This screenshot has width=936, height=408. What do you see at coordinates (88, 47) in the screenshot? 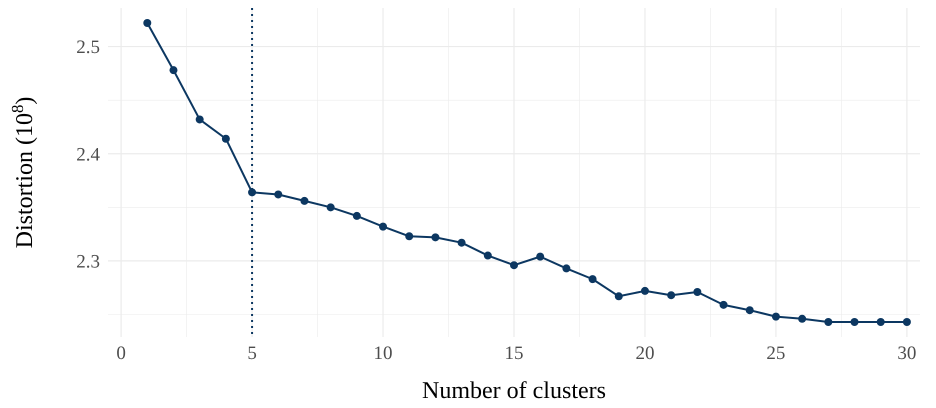
I see `y-tick-label: 2.5` at bounding box center [88, 47].